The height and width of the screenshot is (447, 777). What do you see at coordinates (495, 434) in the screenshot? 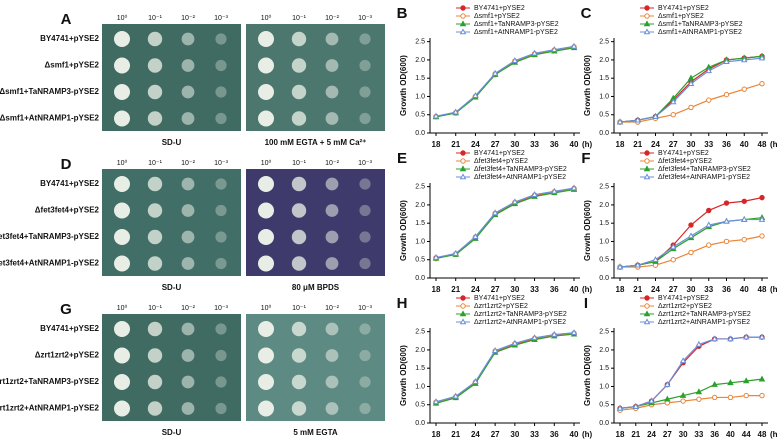
I see `x-tick-label: 27` at bounding box center [495, 434].